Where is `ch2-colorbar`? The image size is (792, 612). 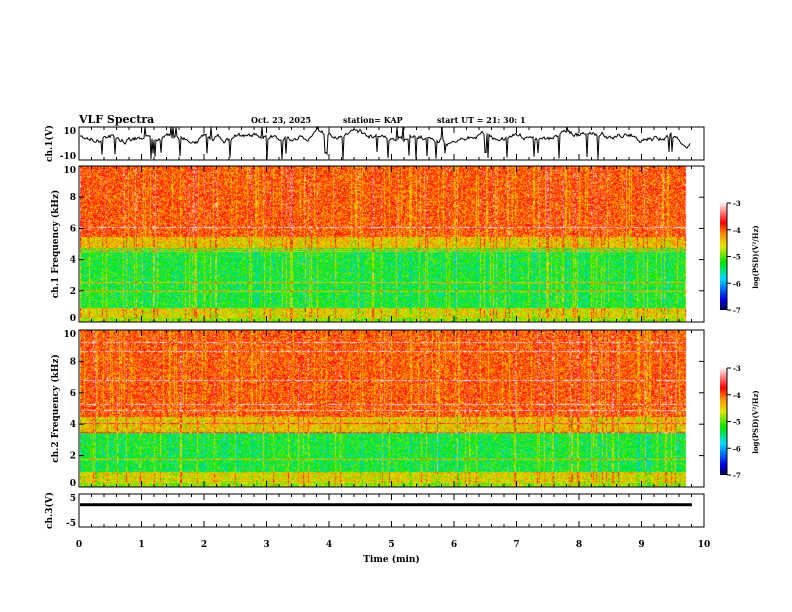 ch2-colorbar is located at coordinates (723, 421).